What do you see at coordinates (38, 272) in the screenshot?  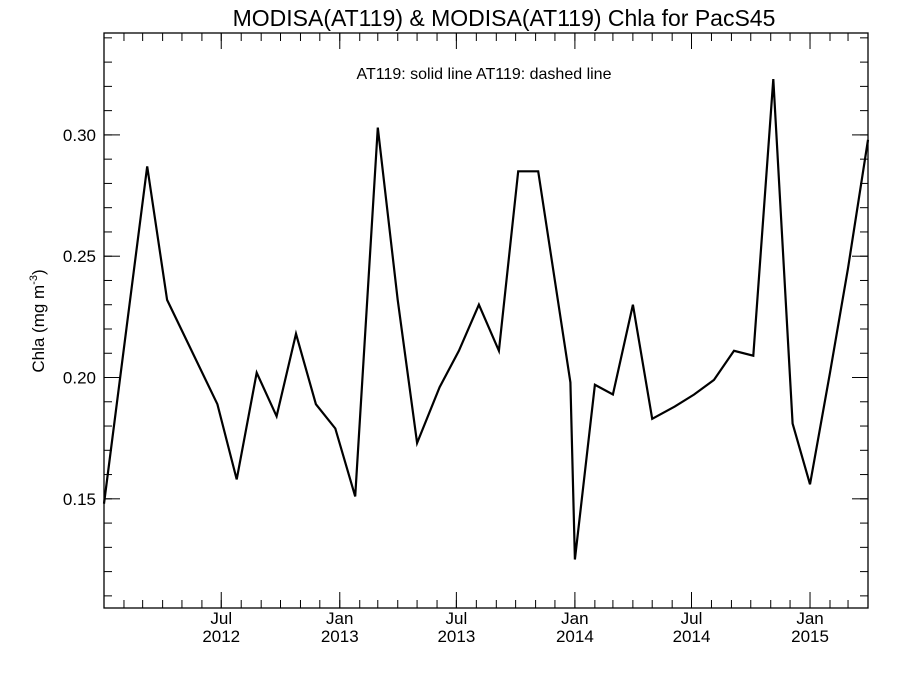 I see `y-axis-label-end: )` at bounding box center [38, 272].